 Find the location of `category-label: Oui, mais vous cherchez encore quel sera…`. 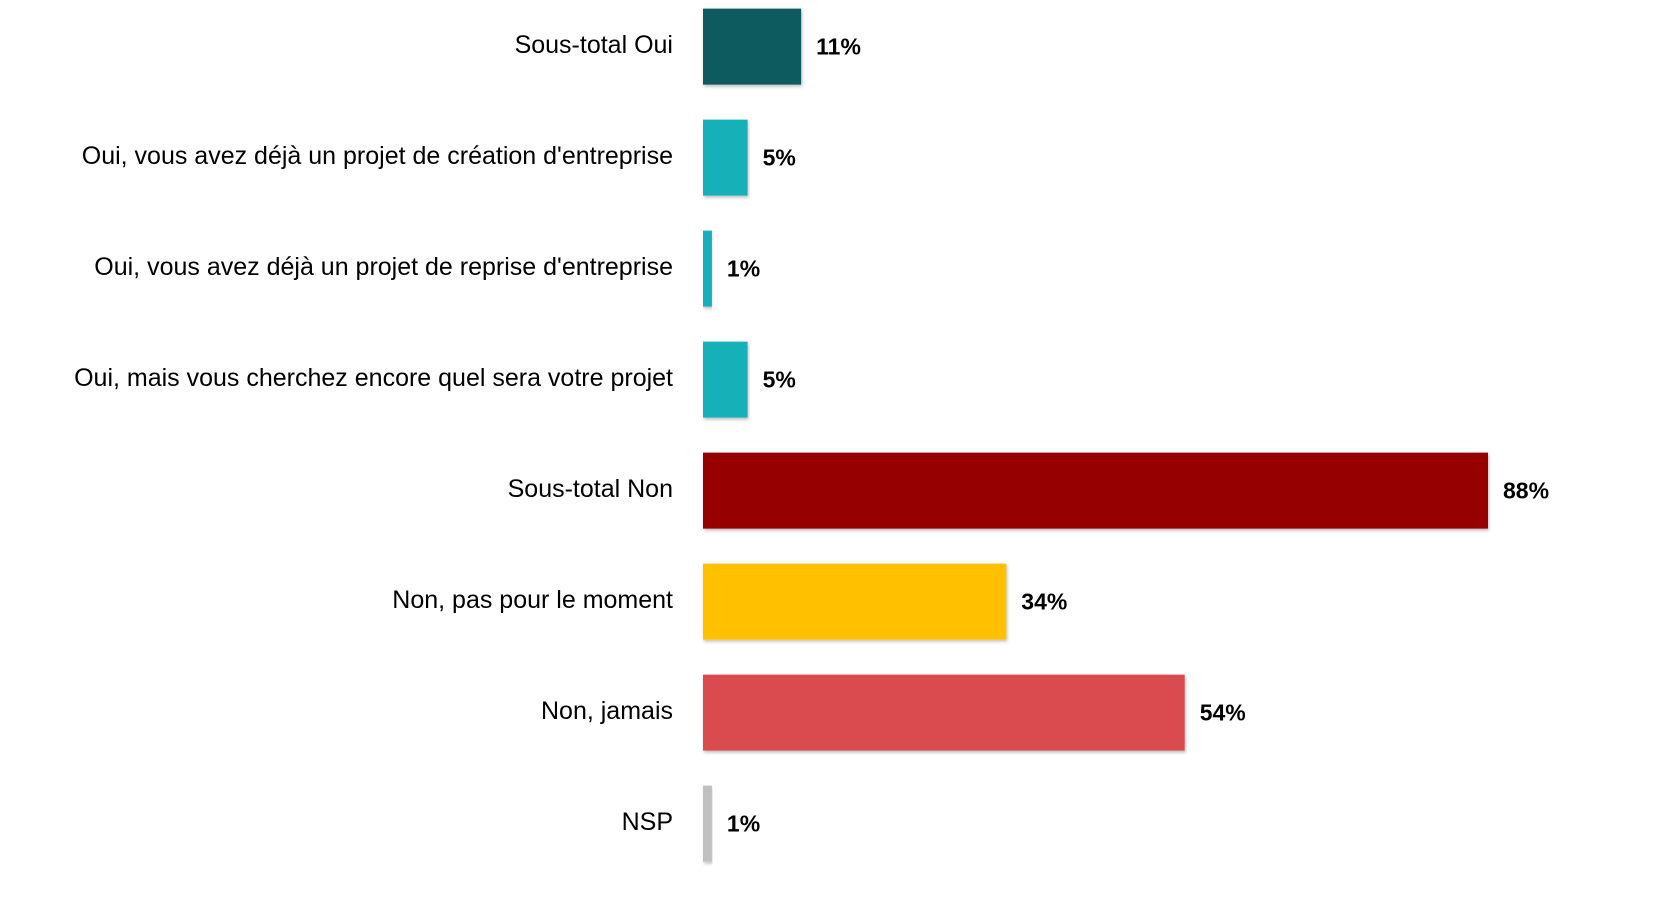

category-label: Oui, mais vous cherchez encore quel sera… is located at coordinates (373, 378).